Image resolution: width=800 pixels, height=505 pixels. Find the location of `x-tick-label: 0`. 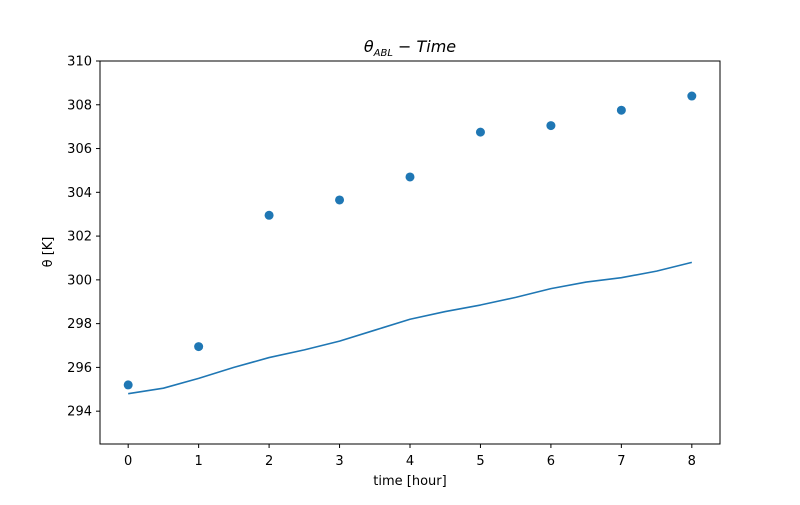

x-tick-label: 0 is located at coordinates (128, 461).